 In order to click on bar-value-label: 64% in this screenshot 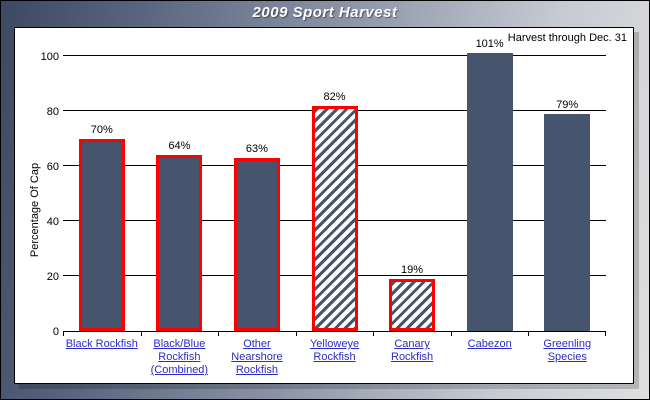, I will do `click(179, 146)`.